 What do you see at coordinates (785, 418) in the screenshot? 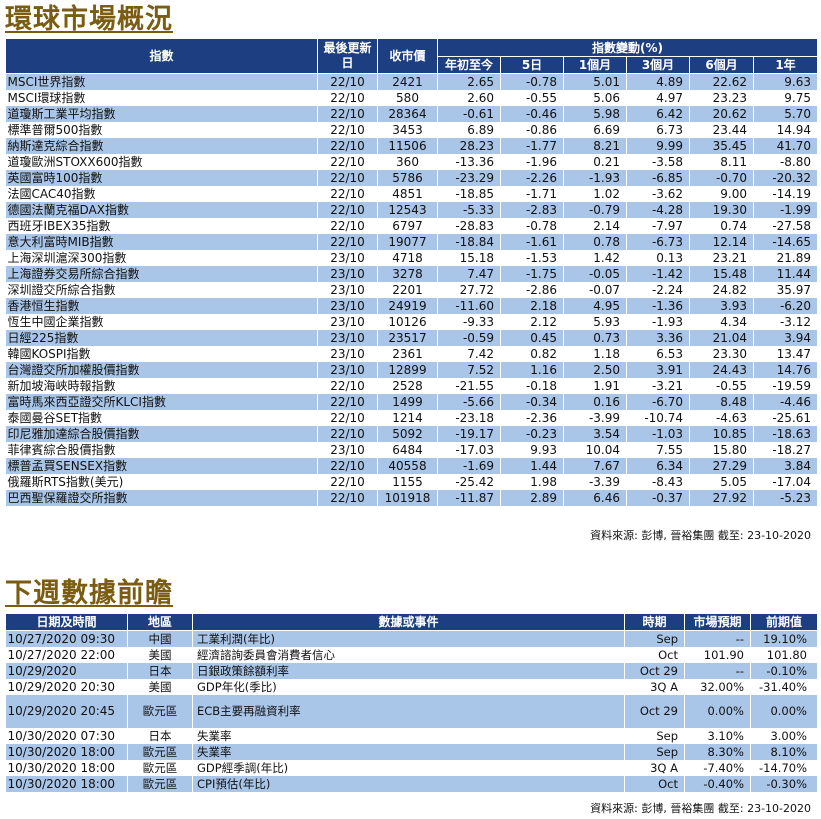
I see `1y-change-cell: -25.61` at bounding box center [785, 418].